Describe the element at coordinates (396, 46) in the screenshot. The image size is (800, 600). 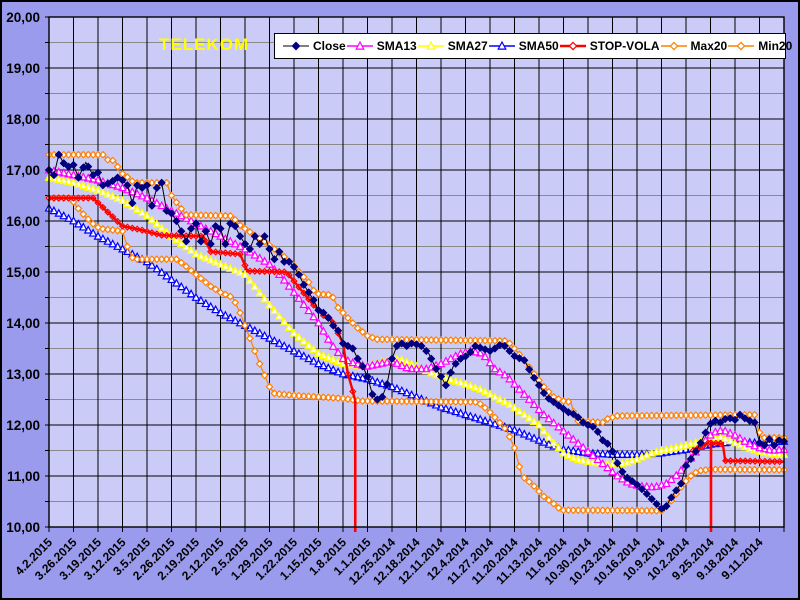
I see `legend-label: SMA13` at that location.